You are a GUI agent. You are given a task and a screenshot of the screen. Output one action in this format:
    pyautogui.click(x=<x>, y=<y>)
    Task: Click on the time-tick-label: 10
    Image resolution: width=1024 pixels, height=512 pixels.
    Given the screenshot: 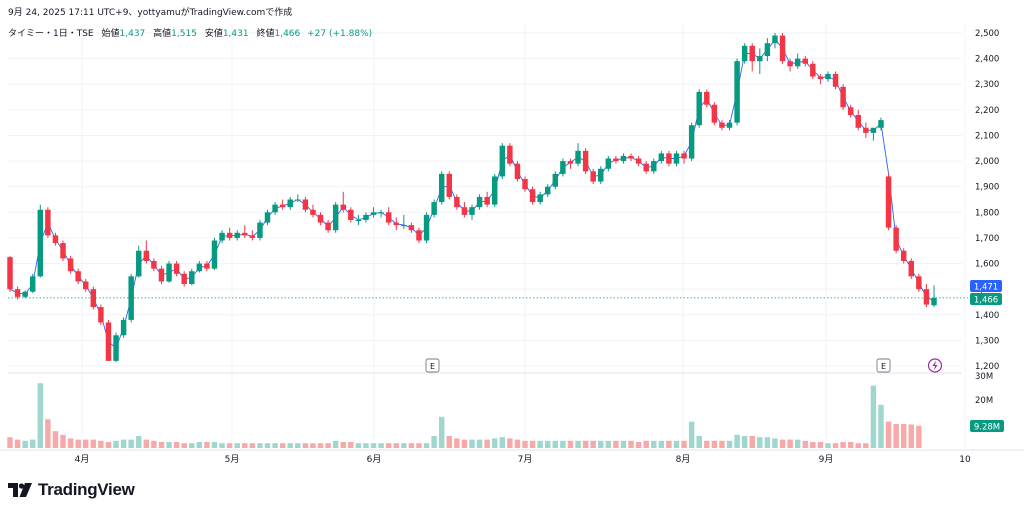 What is the action you would take?
    pyautogui.click(x=965, y=460)
    